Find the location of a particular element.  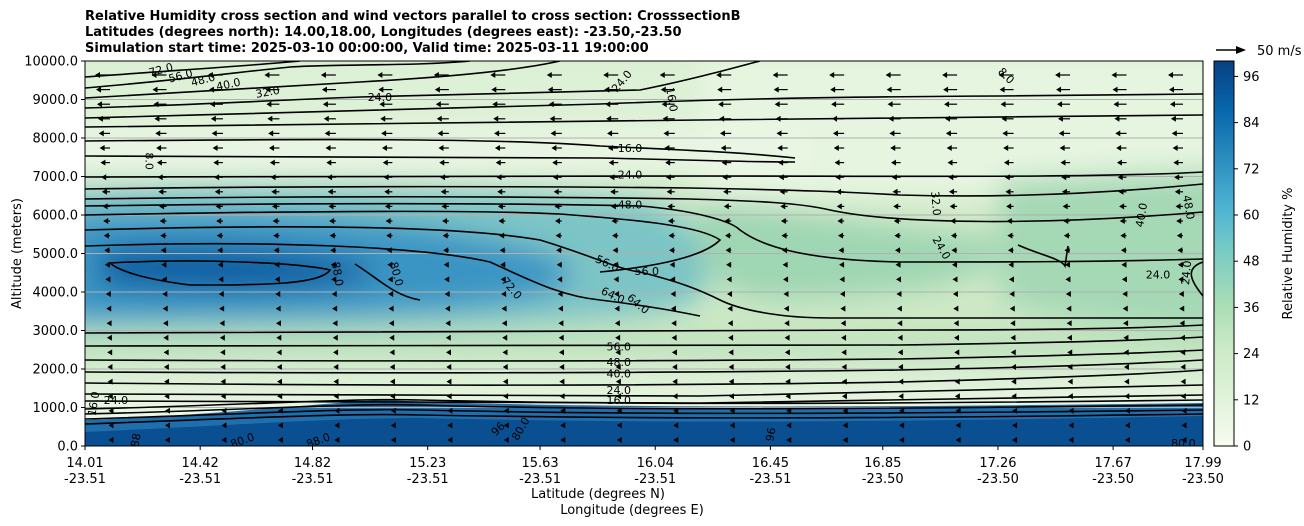

x-tick-label-lon: -23.51 is located at coordinates (85, 479).